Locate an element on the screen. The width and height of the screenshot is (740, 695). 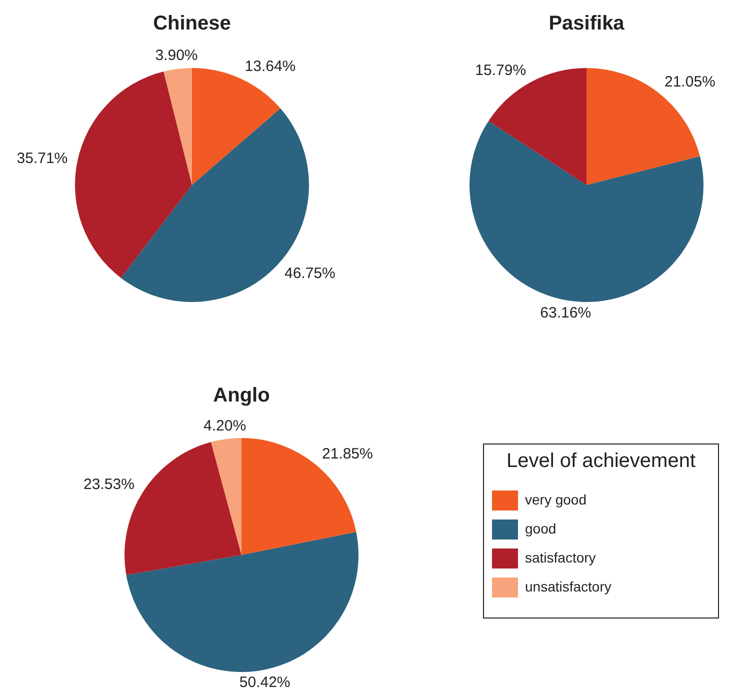
legend-label: very good is located at coordinates (555, 499).